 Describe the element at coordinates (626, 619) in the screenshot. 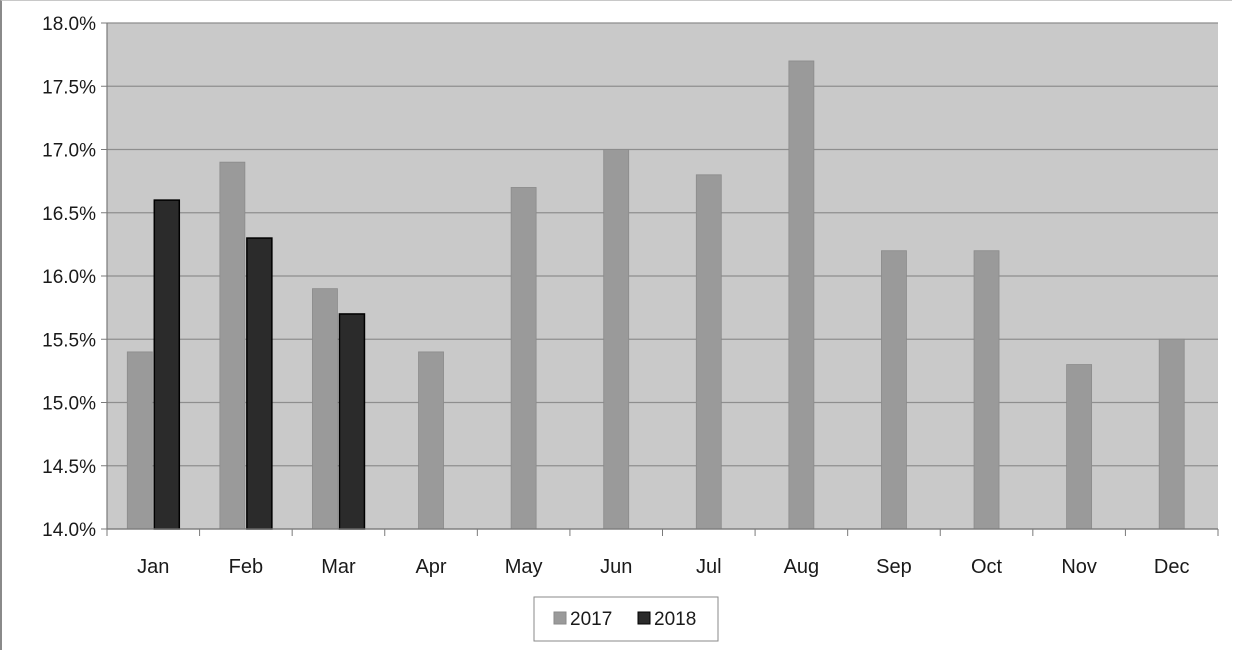

I see `legend: 2017 2018` at that location.